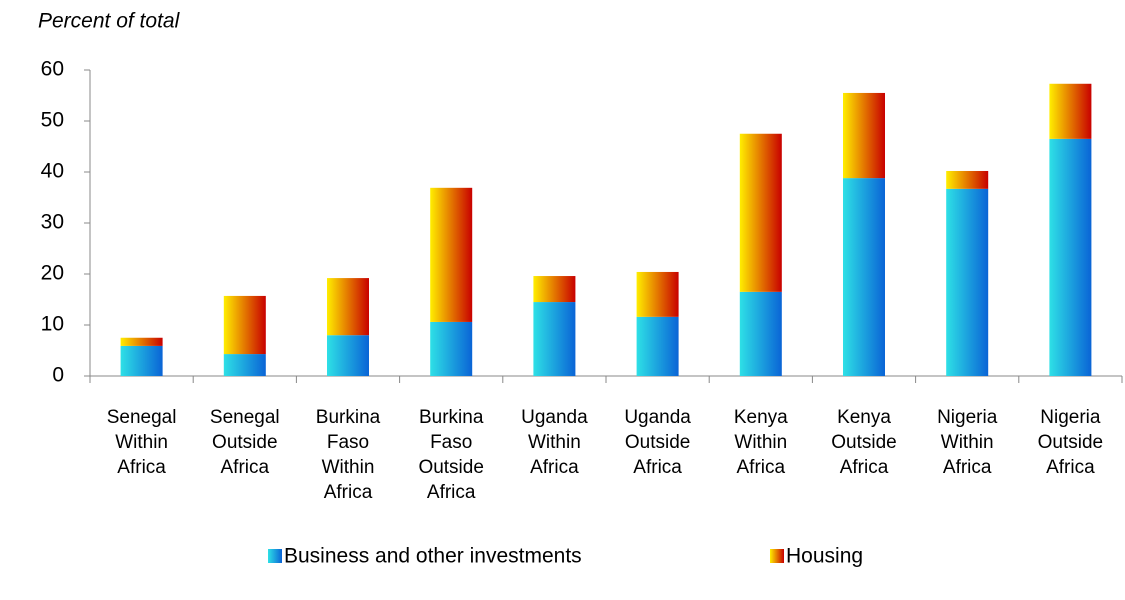  I want to click on x-tick-label: Nigeria Outside Africa, so click(1070, 442).